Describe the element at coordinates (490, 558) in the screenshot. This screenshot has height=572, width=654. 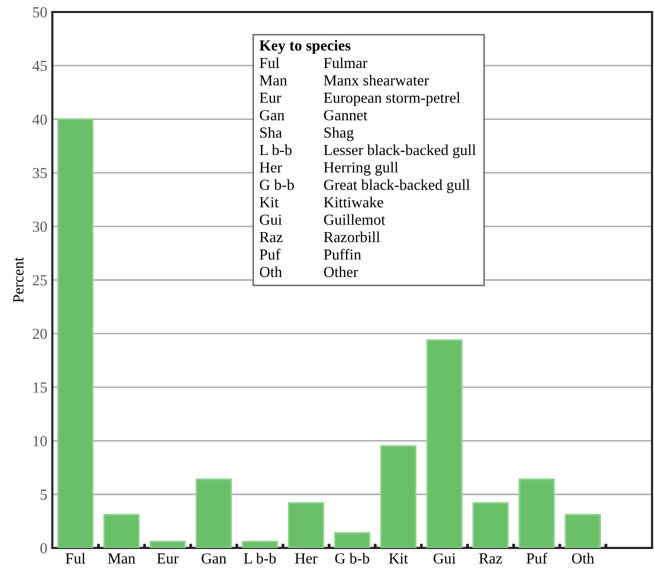
I see `x-tick-label: Raz` at that location.